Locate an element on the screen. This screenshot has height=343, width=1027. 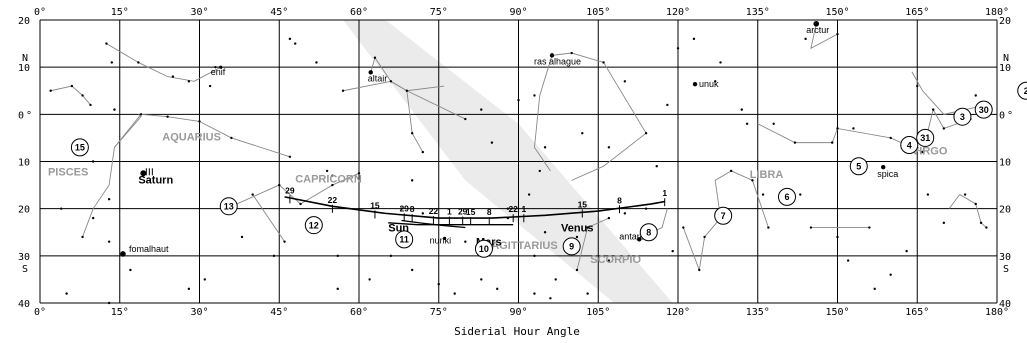
y-tick-label-left: 40 is located at coordinates (24, 304).